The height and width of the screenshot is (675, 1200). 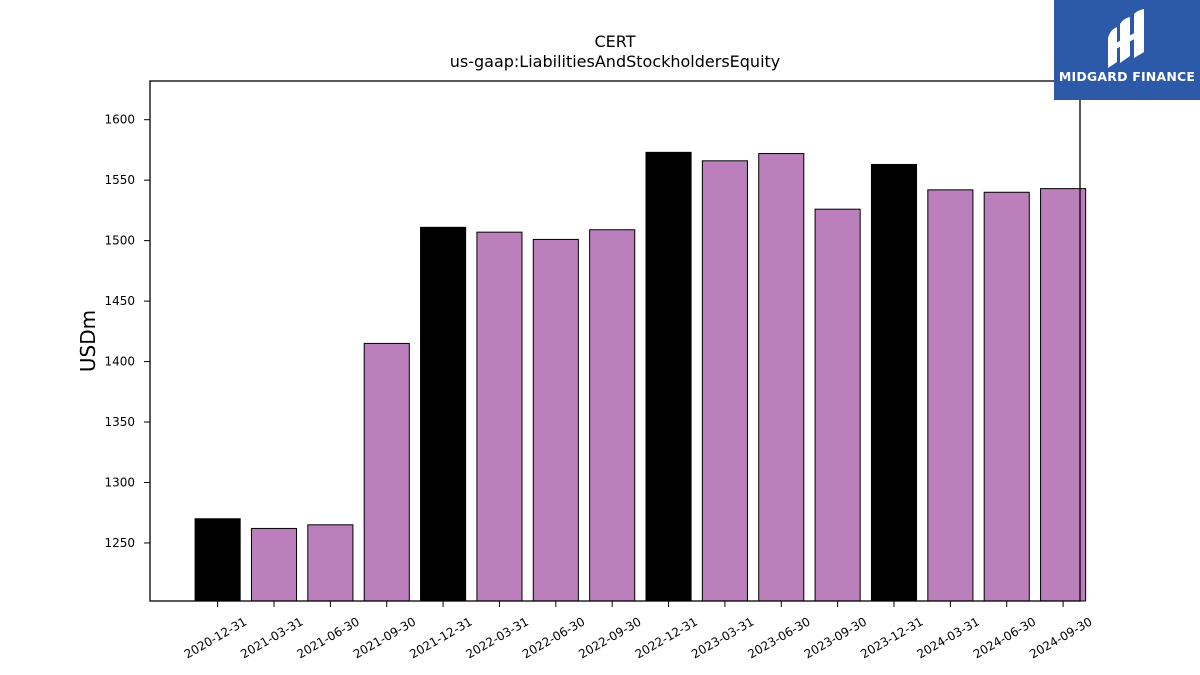 I want to click on y-tick-label: 1500, so click(x=119, y=241).